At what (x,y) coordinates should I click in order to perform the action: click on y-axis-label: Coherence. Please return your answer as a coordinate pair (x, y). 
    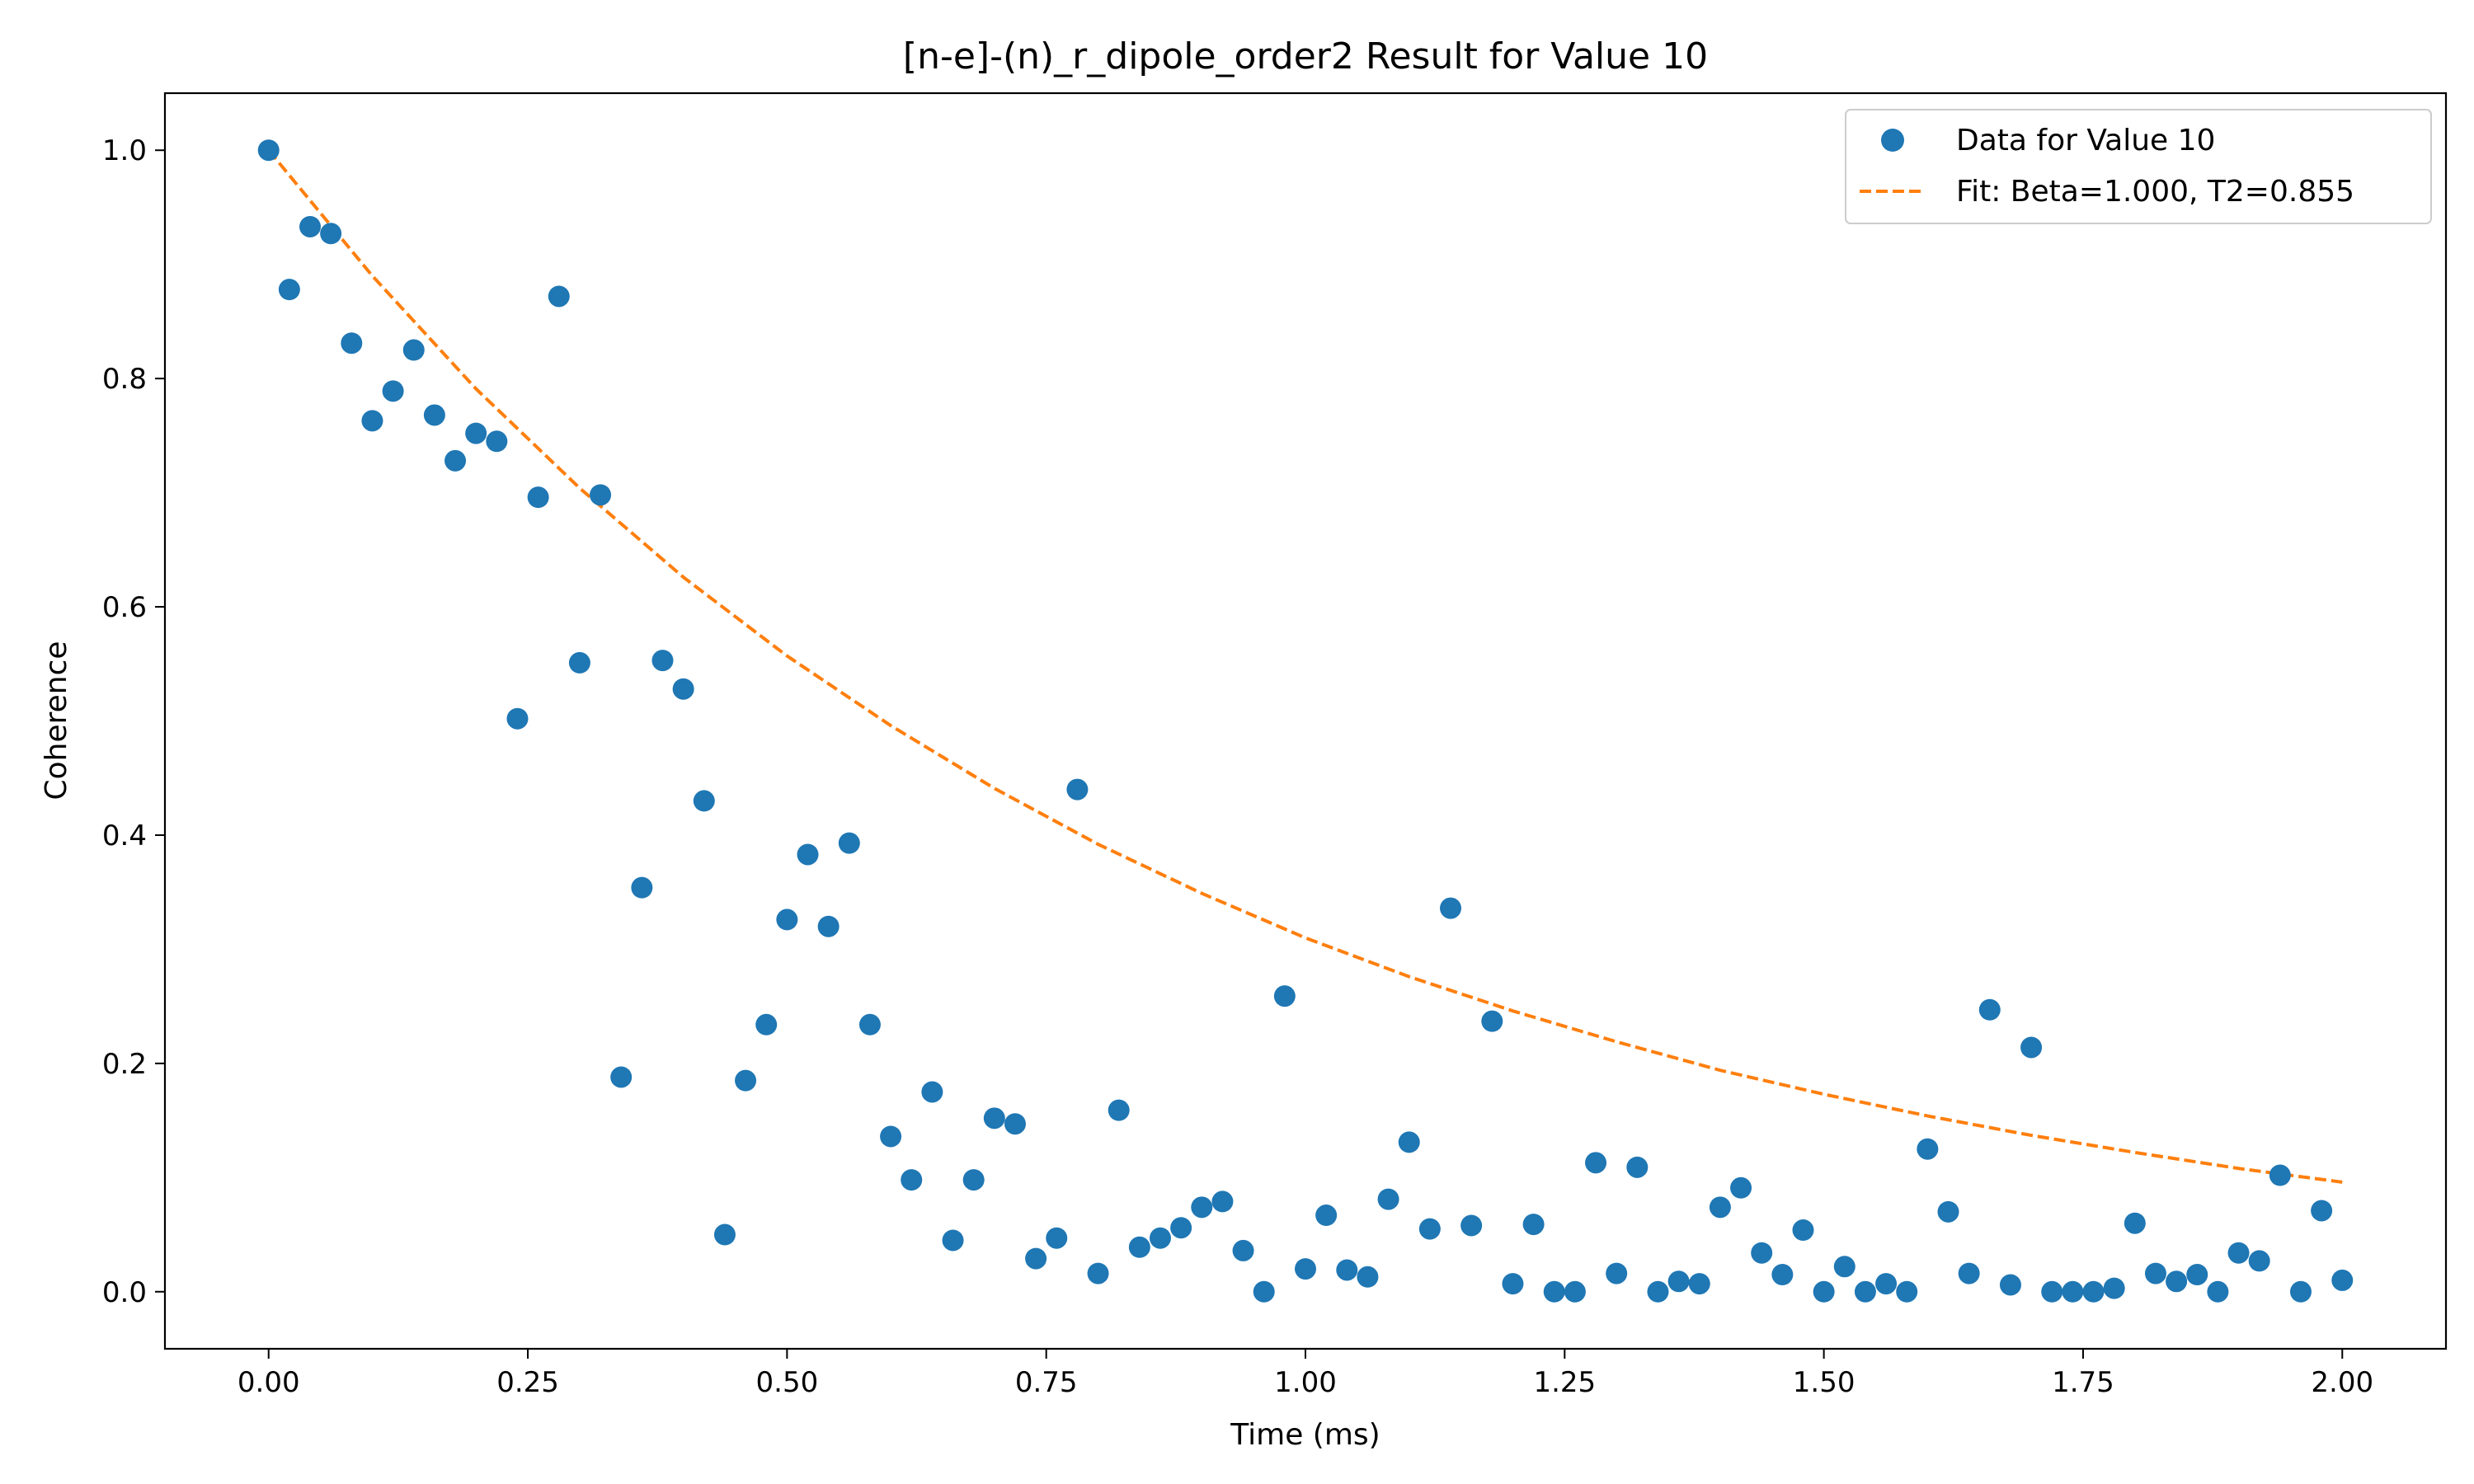
    Looking at the image, I should click on (56, 720).